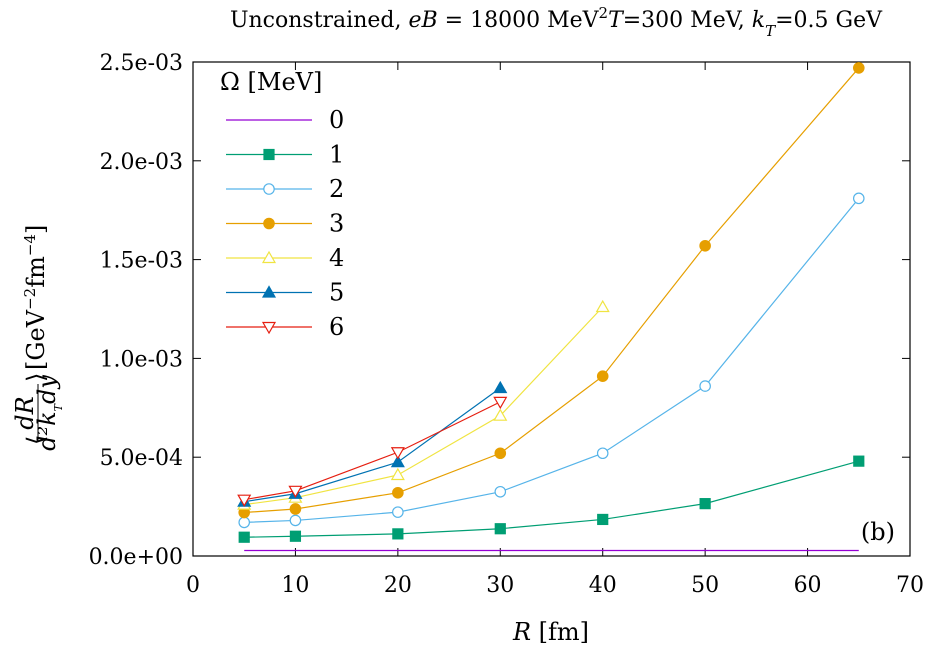  Describe the element at coordinates (36, 440) in the screenshot. I see `y-axis-label-open: ⟨` at that location.